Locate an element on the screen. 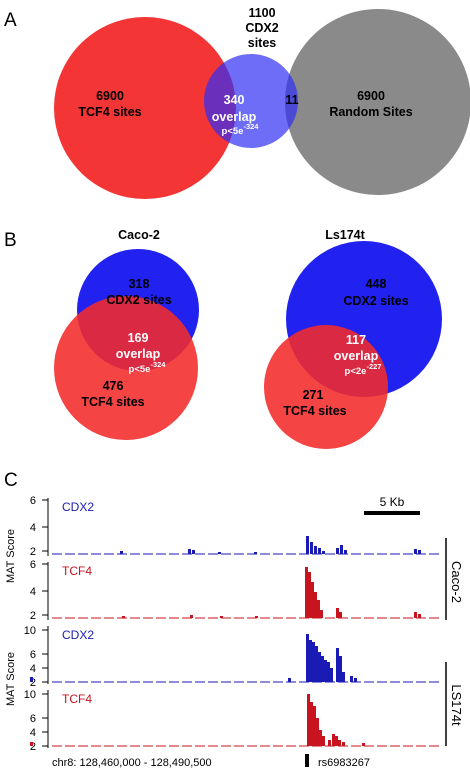 The image size is (470, 774). panel-label-c: C is located at coordinates (11, 480).